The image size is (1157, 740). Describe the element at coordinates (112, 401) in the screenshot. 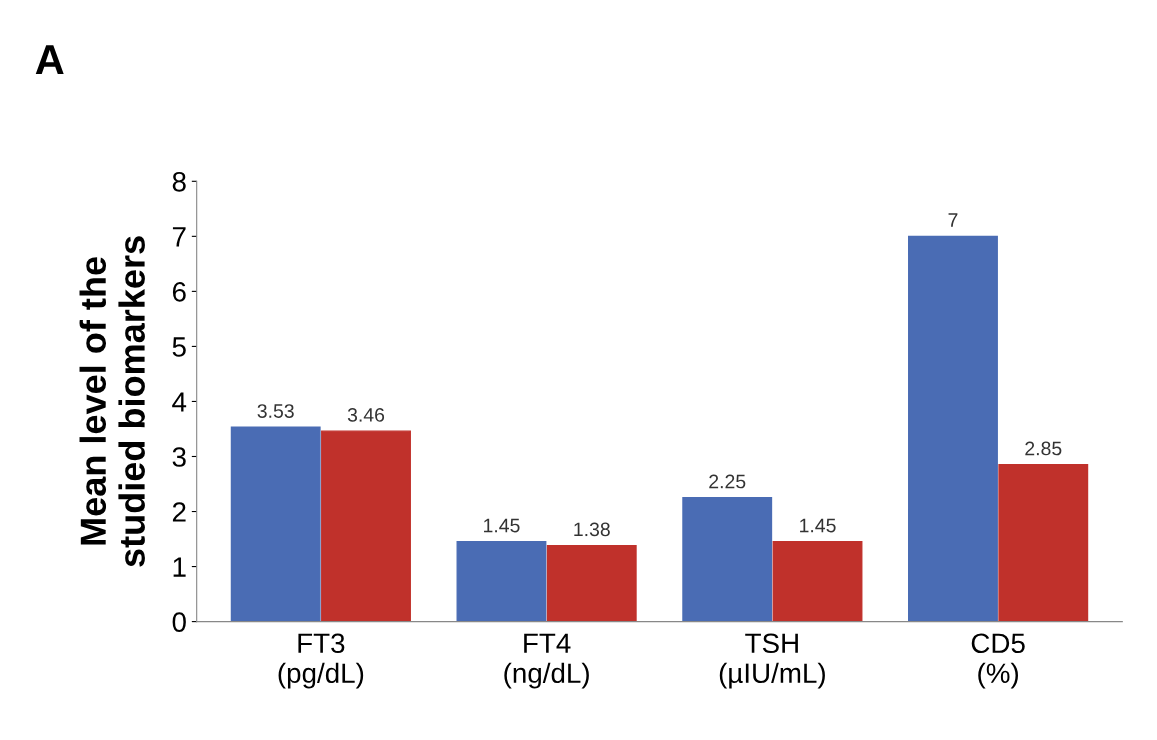

I see `y-axis-title: Mean level of the studied biomarkers` at that location.